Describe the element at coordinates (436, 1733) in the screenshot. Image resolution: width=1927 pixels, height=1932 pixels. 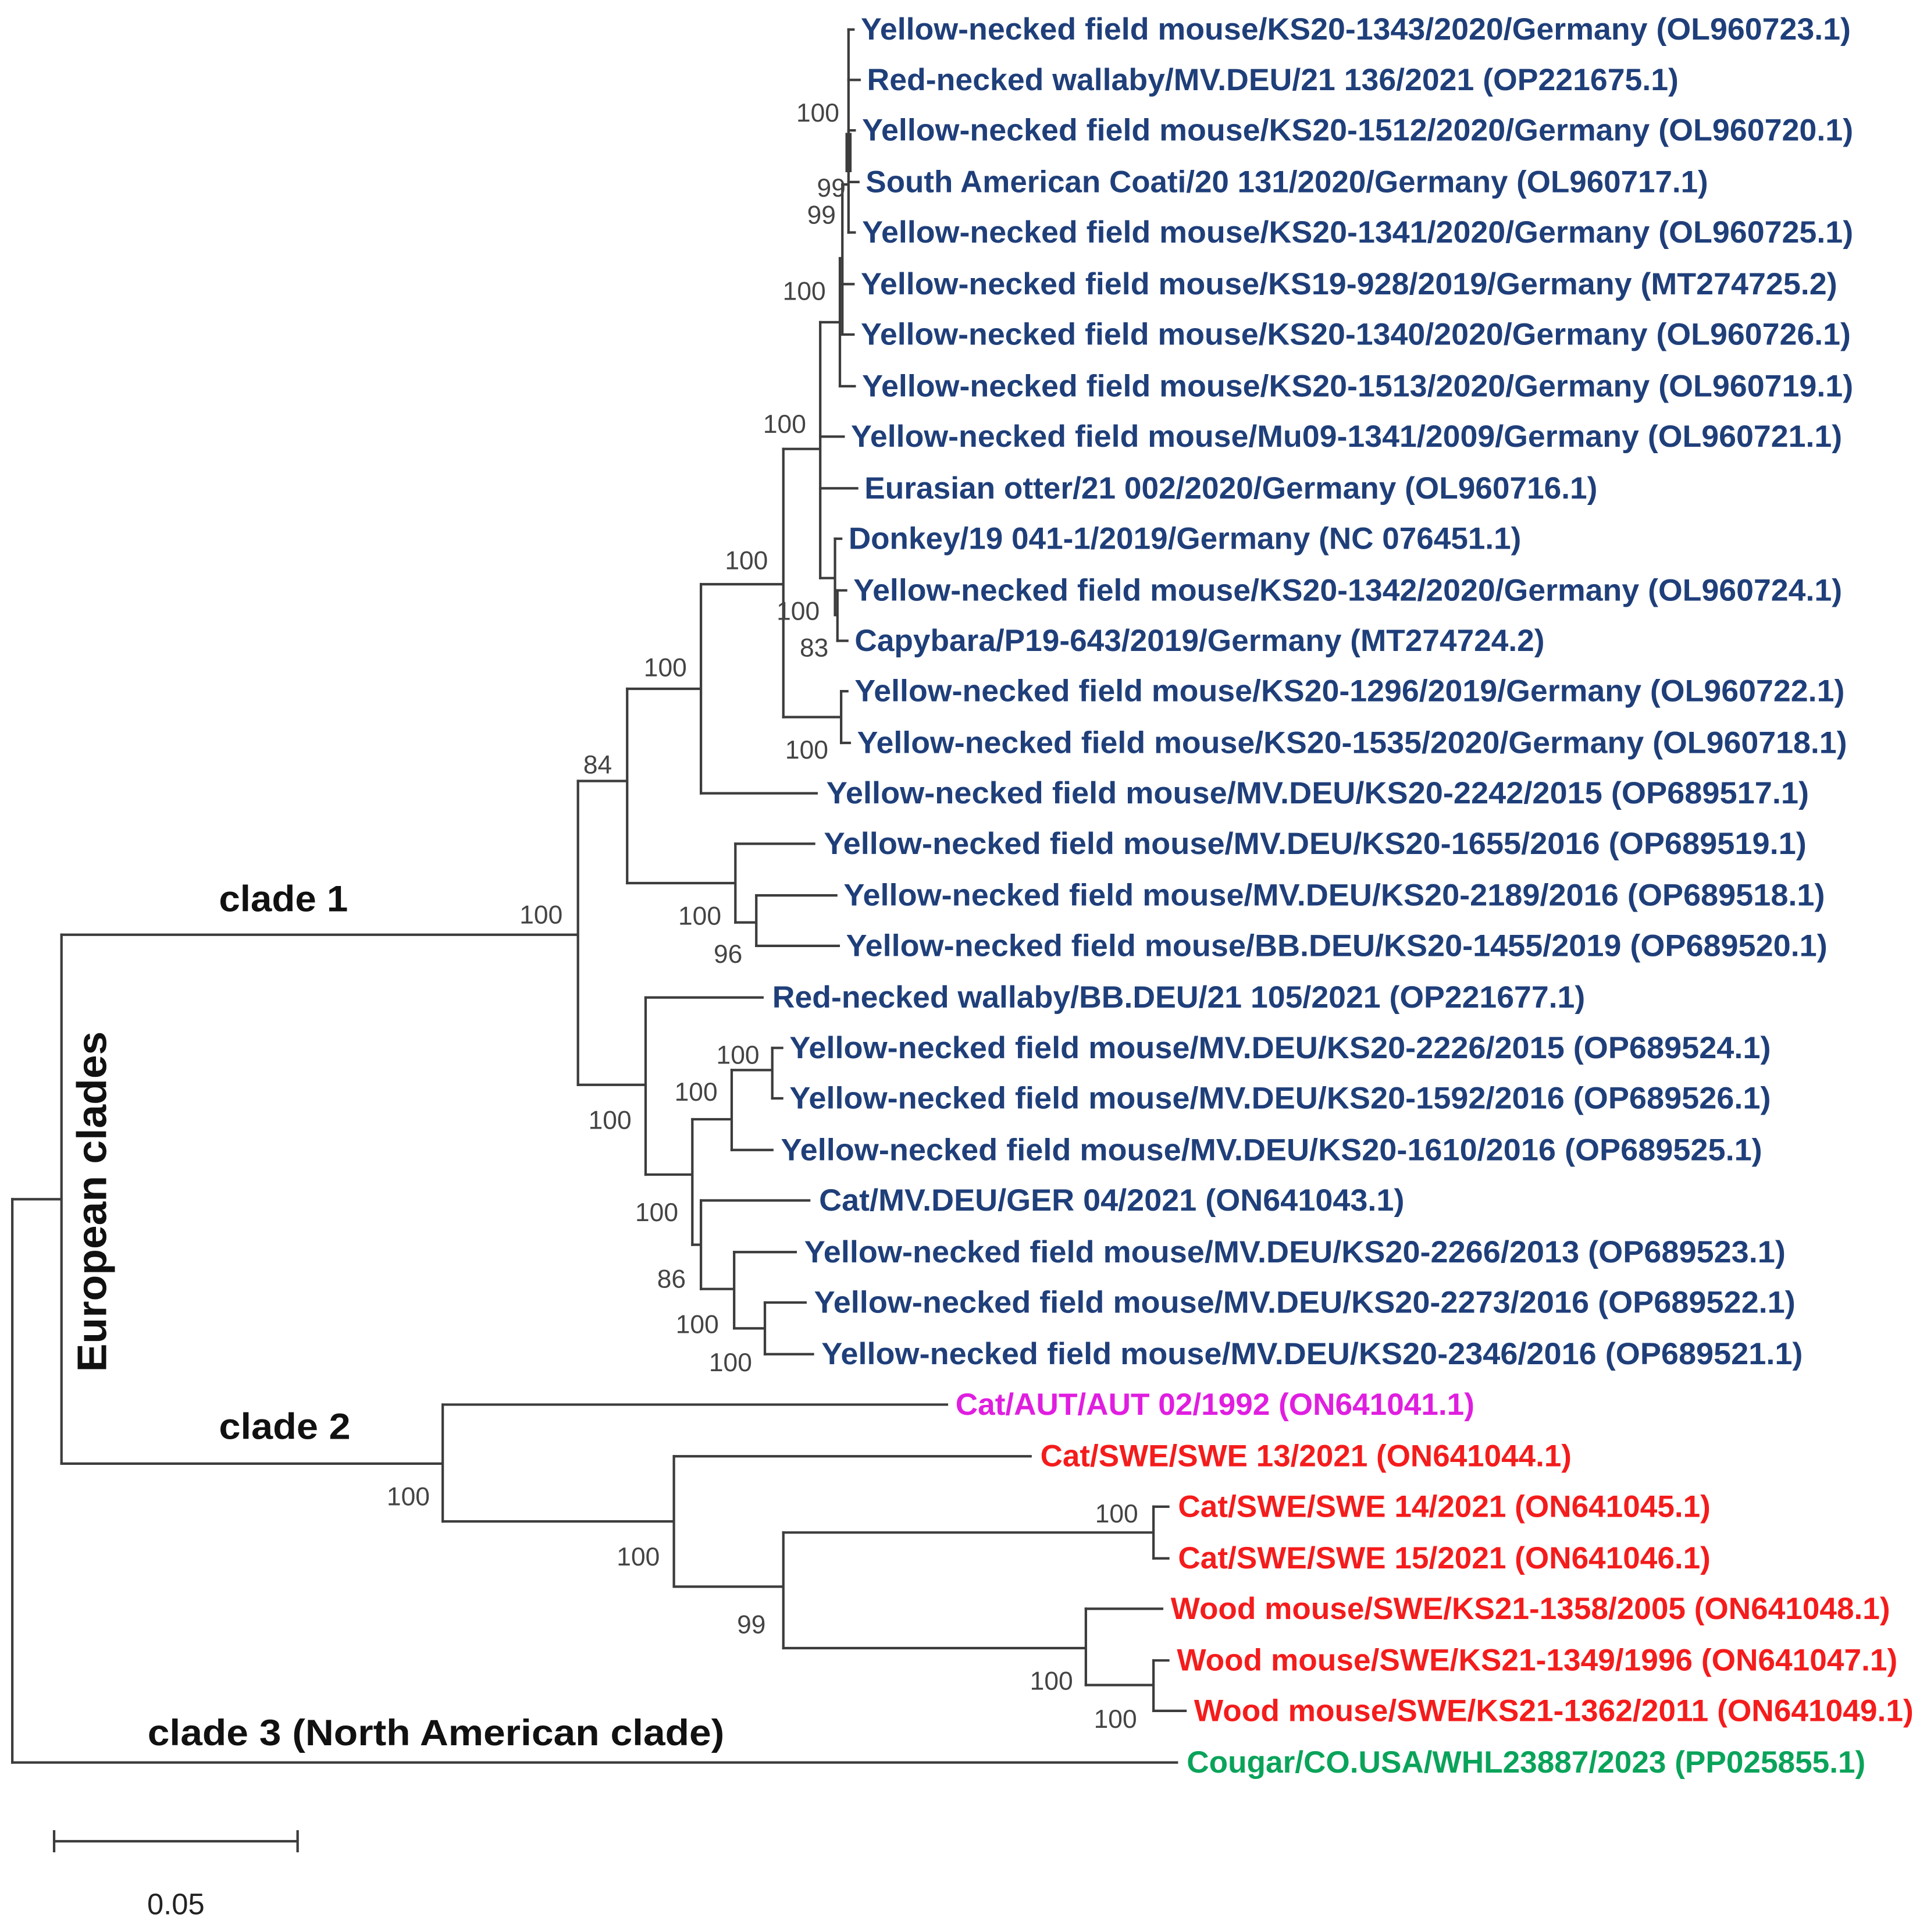
I see `clade-3-label: clade 3 (North American clade)` at that location.